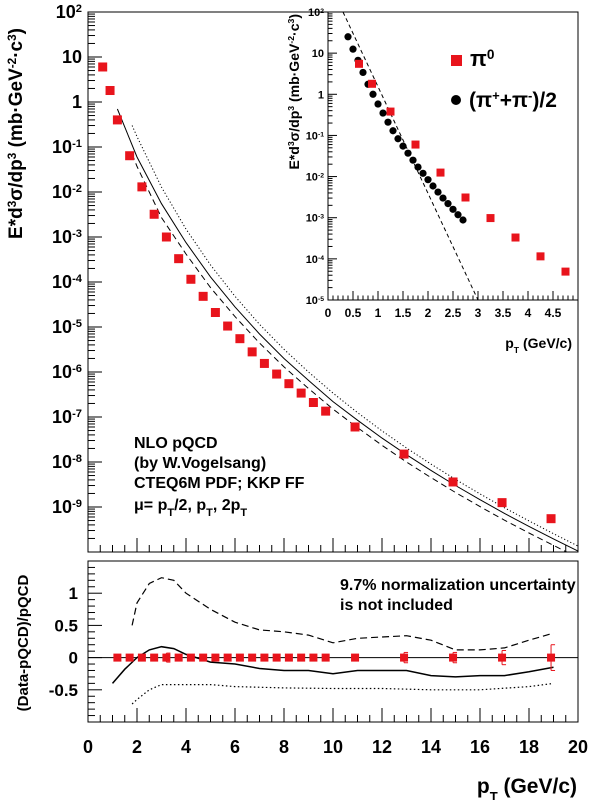 The width and height of the screenshot is (595, 800). What do you see at coordinates (353, 313) in the screenshot?
I see `inset-x-tick-label: 0.5` at bounding box center [353, 313].